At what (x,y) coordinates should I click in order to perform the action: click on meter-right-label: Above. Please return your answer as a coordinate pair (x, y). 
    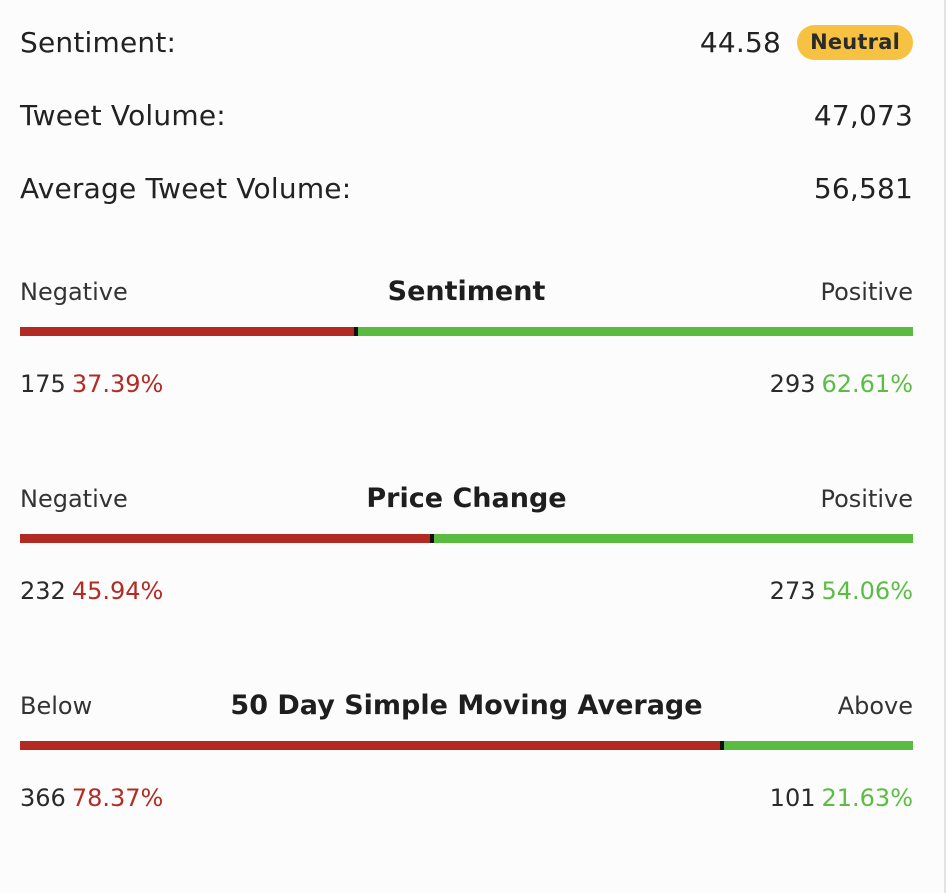
    Looking at the image, I should click on (875, 706).